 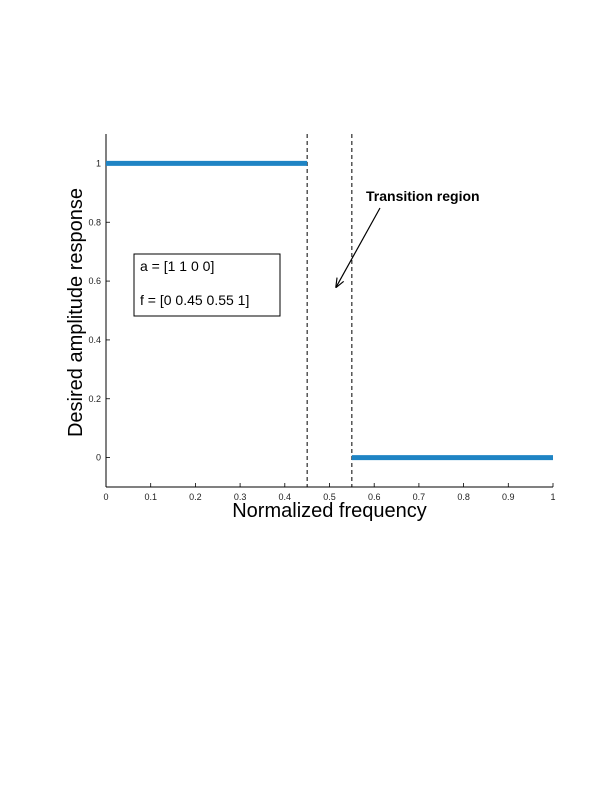 I want to click on x-tick-label: 0.9, so click(x=508, y=497).